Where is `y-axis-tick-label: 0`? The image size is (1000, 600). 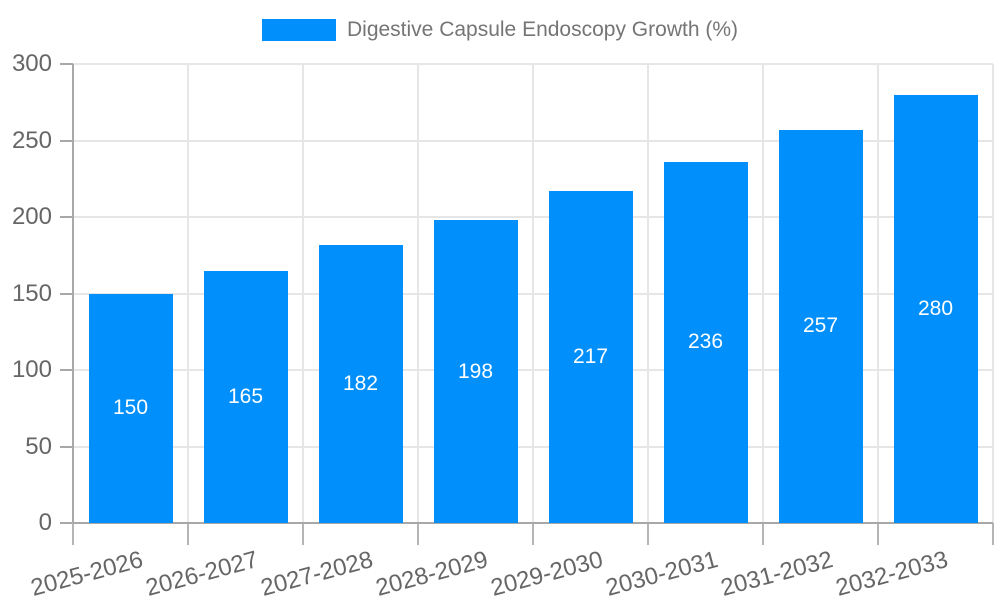 y-axis-tick-label: 0 is located at coordinates (45, 522).